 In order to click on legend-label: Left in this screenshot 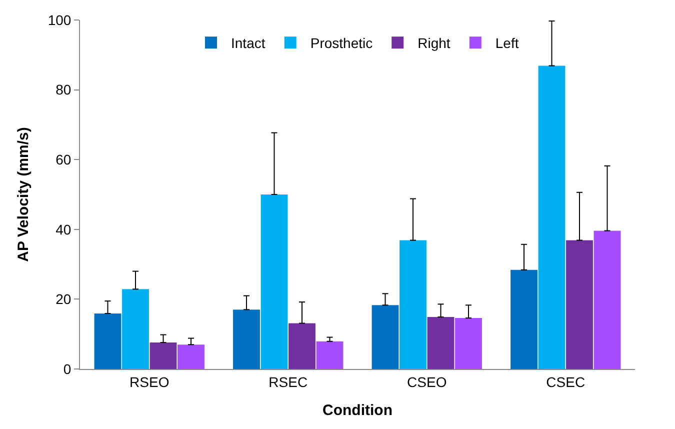, I will do `click(507, 43)`.